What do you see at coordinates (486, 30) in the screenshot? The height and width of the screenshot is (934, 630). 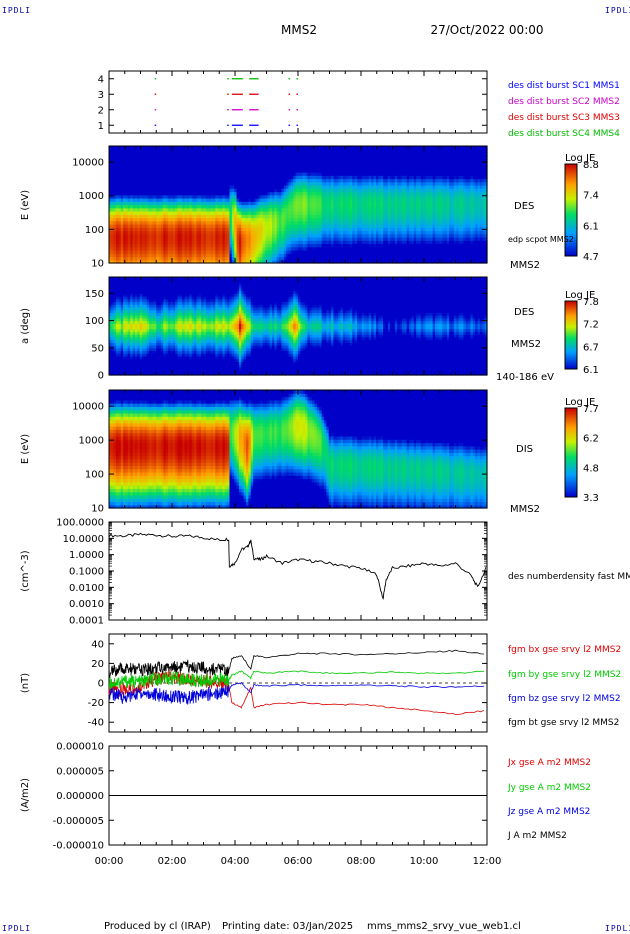 I see `date-title: 27/Oct/2022 00:00` at bounding box center [486, 30].